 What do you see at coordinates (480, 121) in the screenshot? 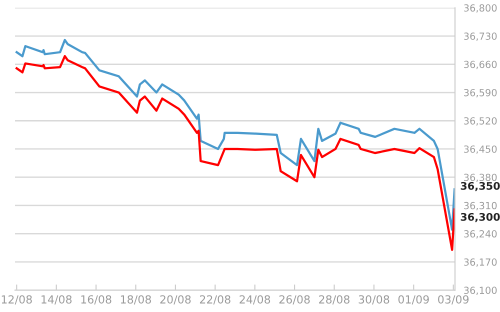
I see `y-tick-label: 36,520` at bounding box center [480, 121].